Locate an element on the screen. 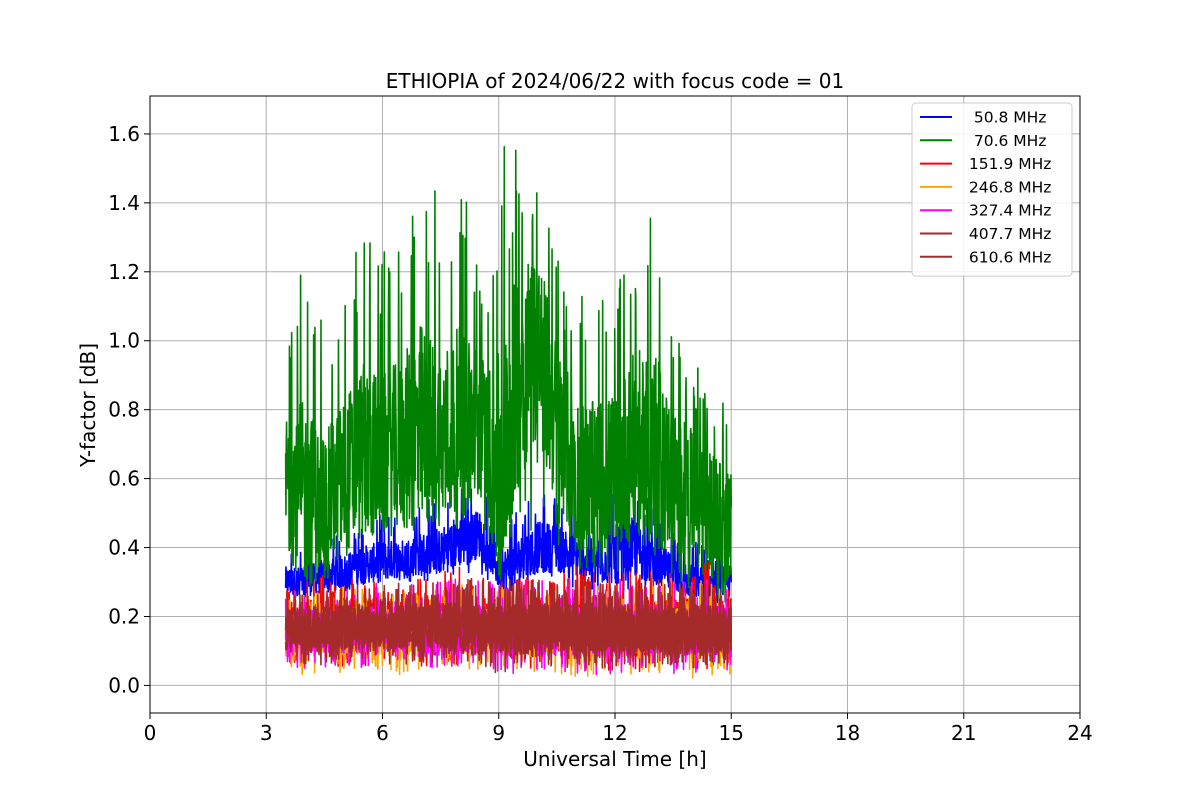 The height and width of the screenshot is (800, 1200). x-axis-ticks: 0 3 6 9 12 15 18 21 24 is located at coordinates (618, 729).